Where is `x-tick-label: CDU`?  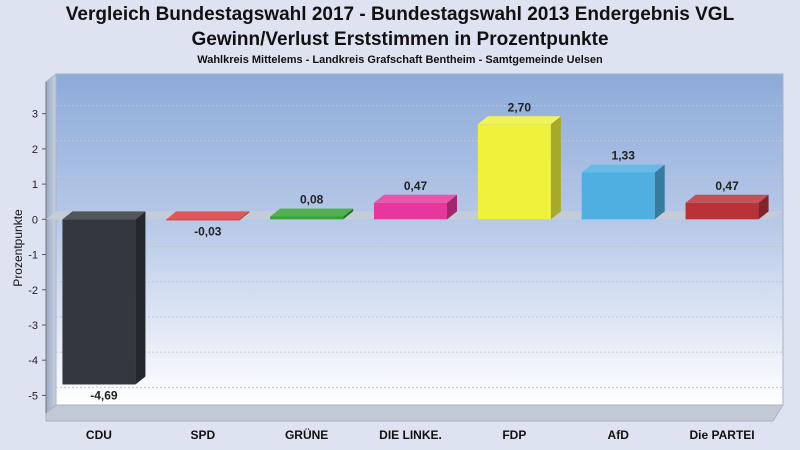
x-tick-label: CDU is located at coordinates (99, 435).